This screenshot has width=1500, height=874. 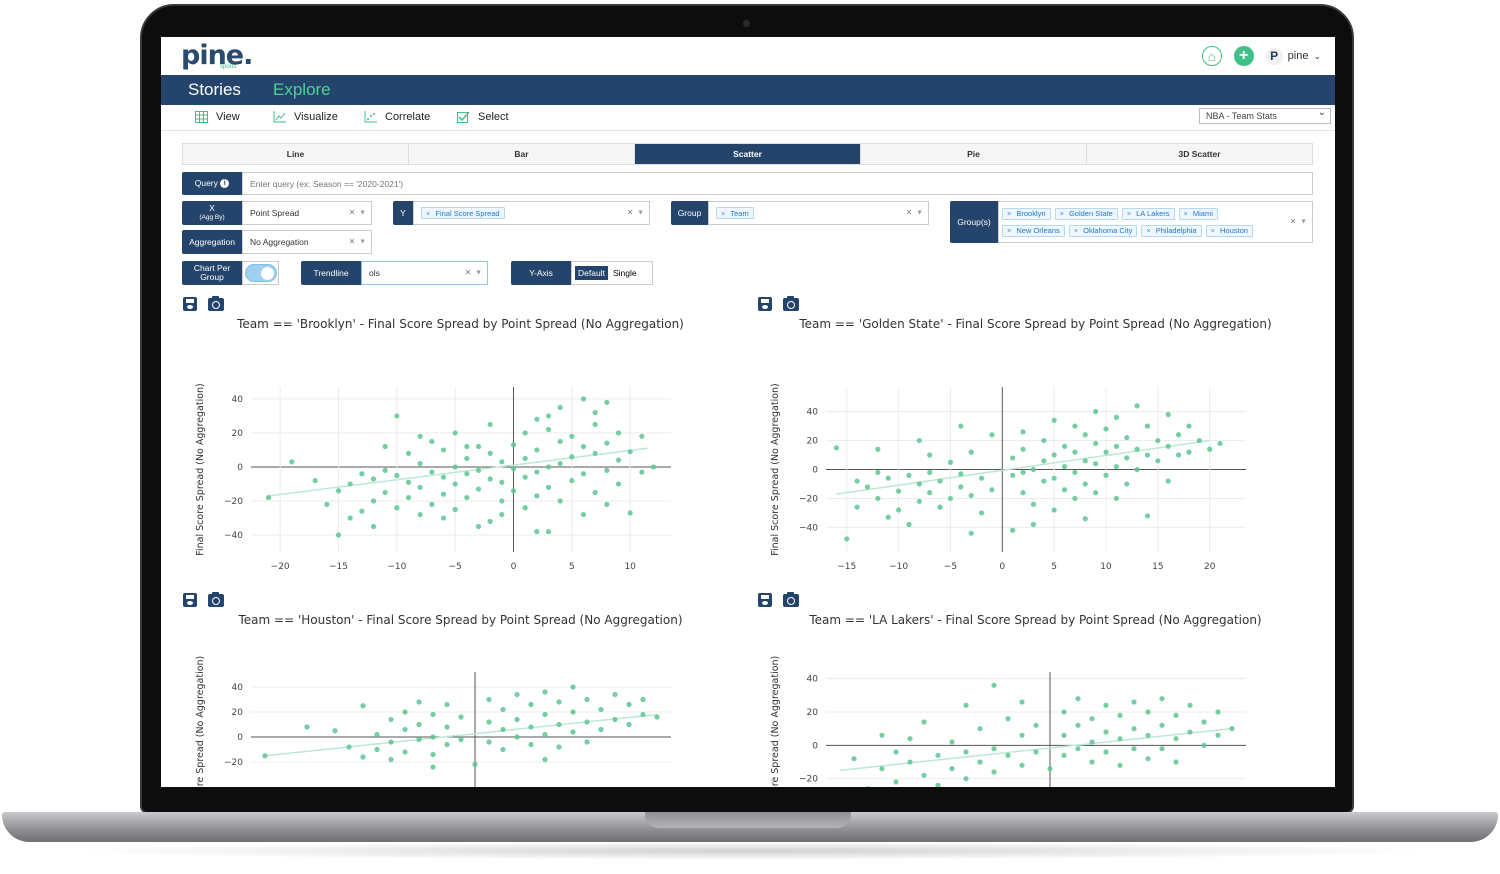 What do you see at coordinates (483, 117) in the screenshot?
I see `tool-select: Select` at bounding box center [483, 117].